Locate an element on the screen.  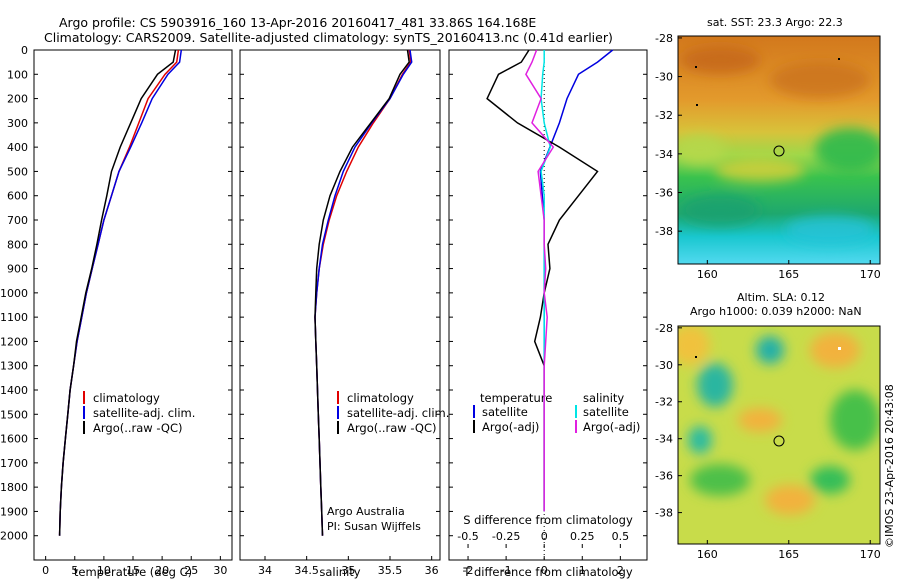
legend-salinity-heading: salinity is located at coordinates (603, 398).